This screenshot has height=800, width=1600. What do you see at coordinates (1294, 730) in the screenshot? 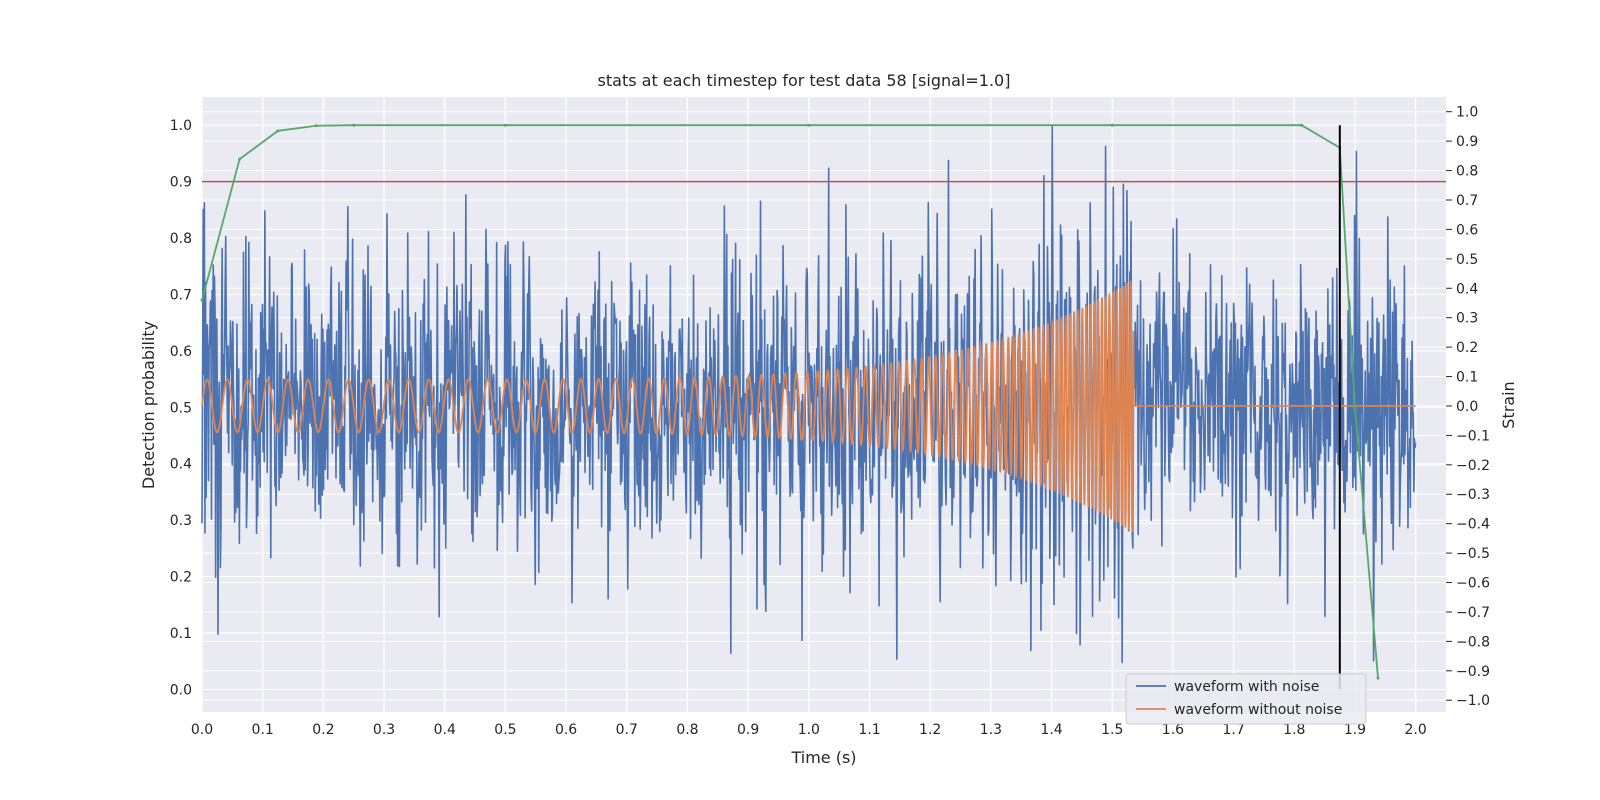
I see `x-tick-label: 1.8` at bounding box center [1294, 730].